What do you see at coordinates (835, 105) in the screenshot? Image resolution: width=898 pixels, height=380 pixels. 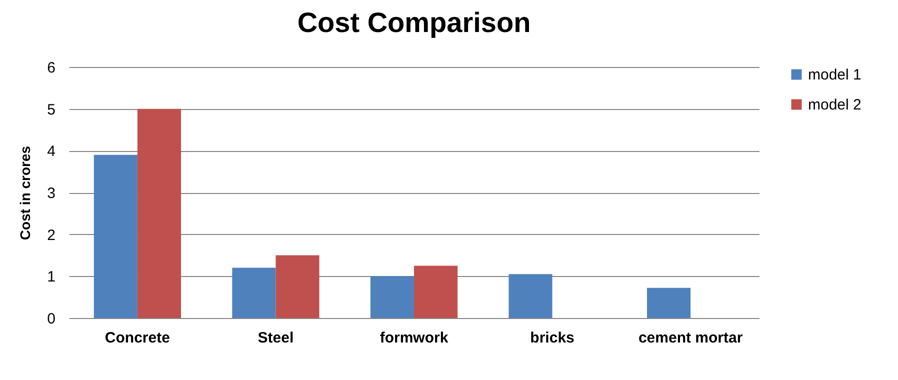 I see `legend-label: model 2` at bounding box center [835, 105].